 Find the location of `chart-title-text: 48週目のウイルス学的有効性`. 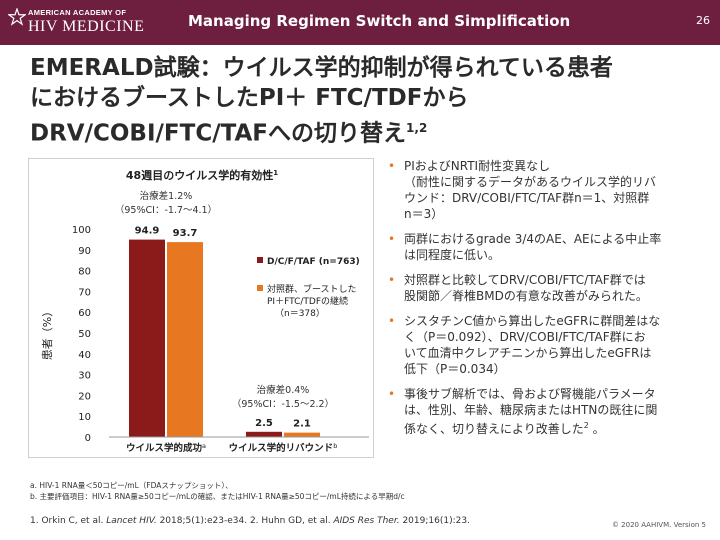

chart-title-text: 48週目のウイルス学的有効性 is located at coordinates (199, 175).